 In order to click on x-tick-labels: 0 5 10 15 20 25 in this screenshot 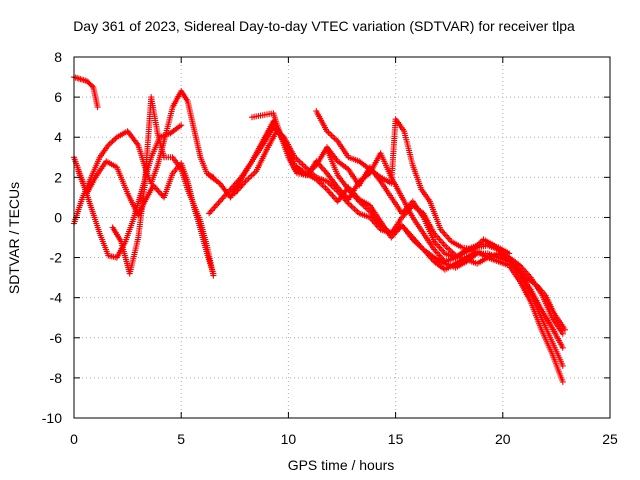, I will do `click(344, 439)`.